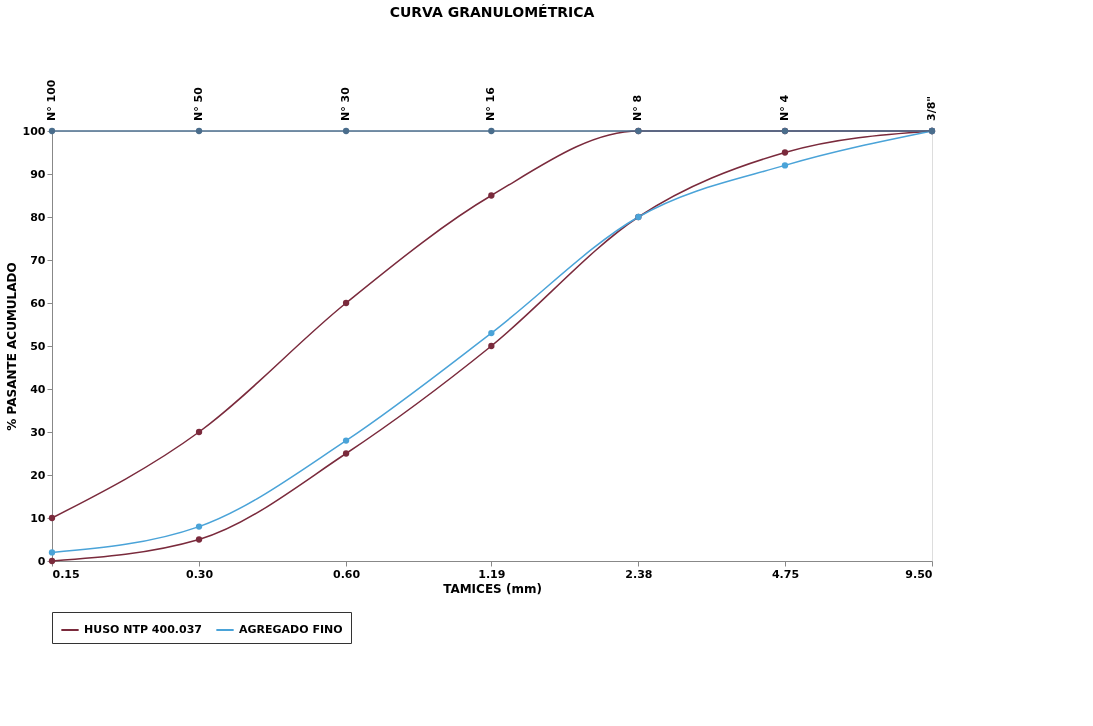 This screenshot has height=726, width=1093. Describe the element at coordinates (51, 100) in the screenshot. I see `annotation: N° 100` at that location.